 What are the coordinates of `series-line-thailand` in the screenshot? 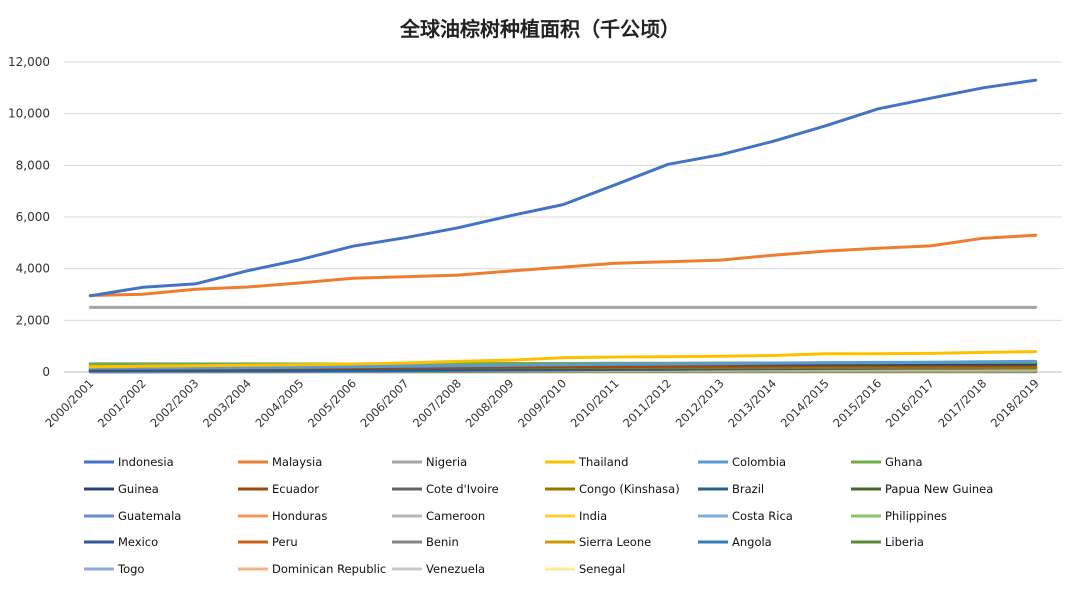 It's located at (563, 359).